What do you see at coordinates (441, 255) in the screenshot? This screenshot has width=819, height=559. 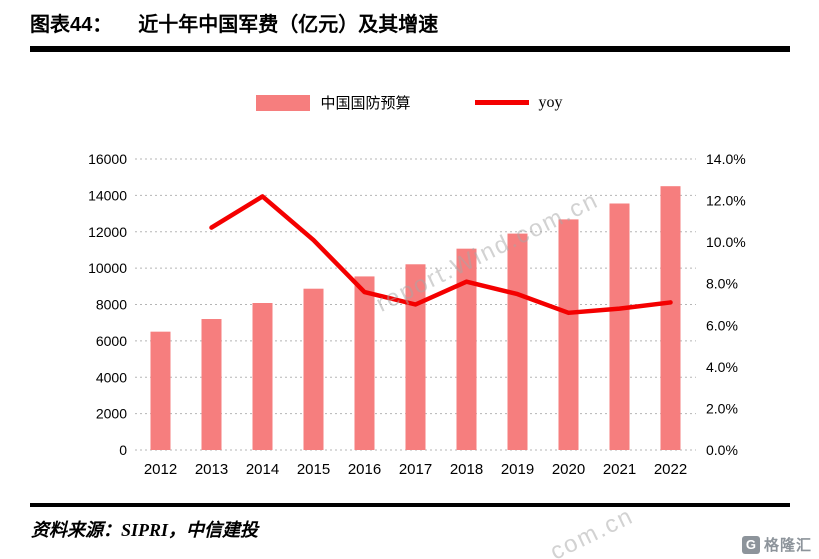 I see `yoy-line` at bounding box center [441, 255].